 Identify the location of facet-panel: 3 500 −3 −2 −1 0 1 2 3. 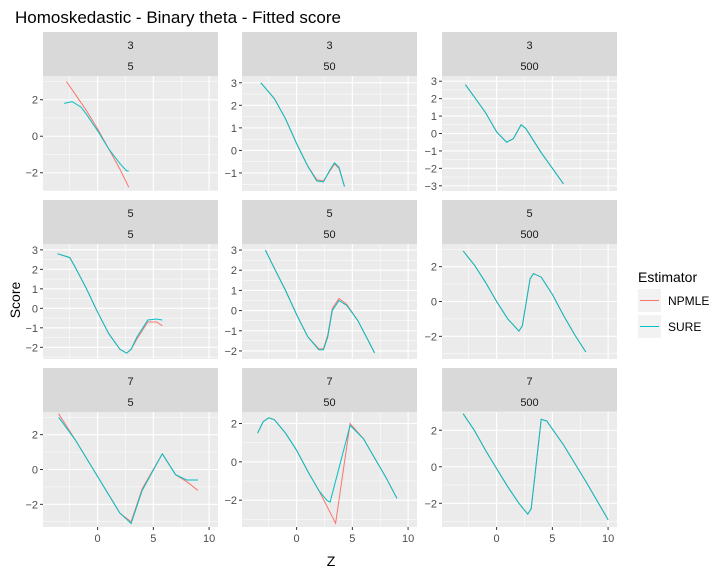
(520, 112).